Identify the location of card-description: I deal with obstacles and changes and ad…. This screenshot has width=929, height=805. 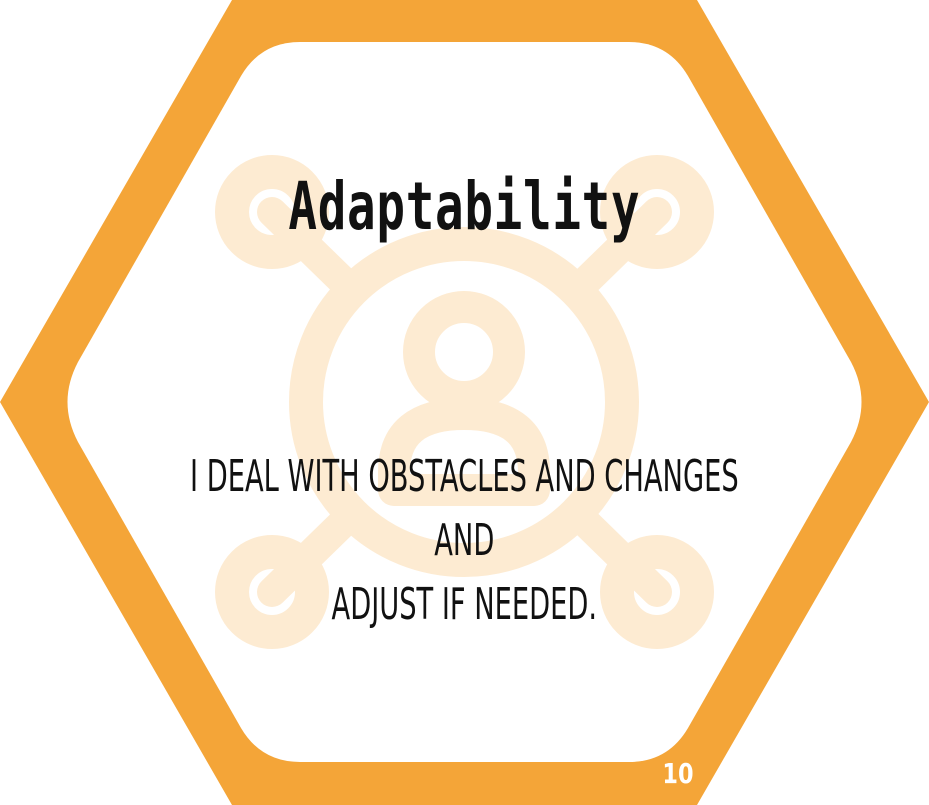
(464, 541).